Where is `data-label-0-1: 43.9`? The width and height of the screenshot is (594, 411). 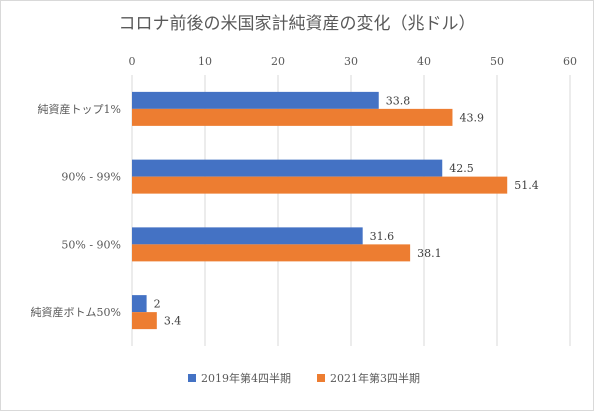 data-label-0-1: 43.9 is located at coordinates (471, 117).